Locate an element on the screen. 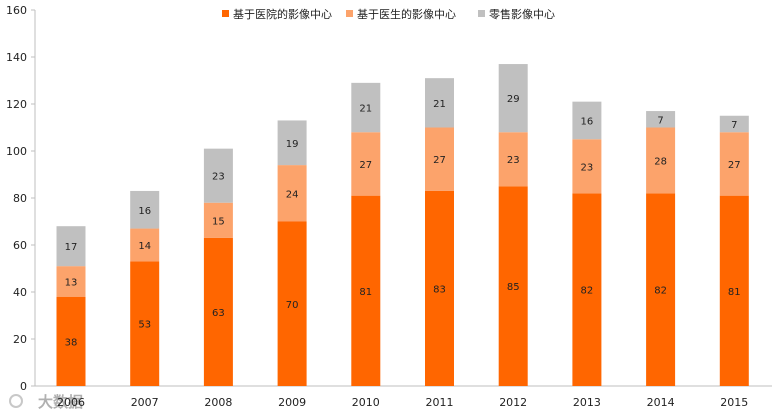 This screenshot has width=779, height=418. data-label: 17 is located at coordinates (71, 247).